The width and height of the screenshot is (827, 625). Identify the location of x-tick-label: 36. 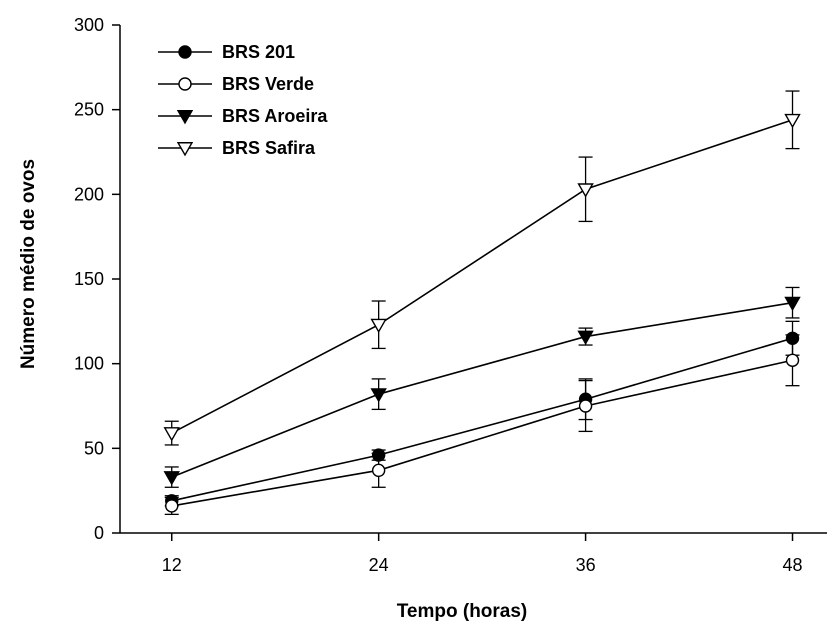
(586, 565).